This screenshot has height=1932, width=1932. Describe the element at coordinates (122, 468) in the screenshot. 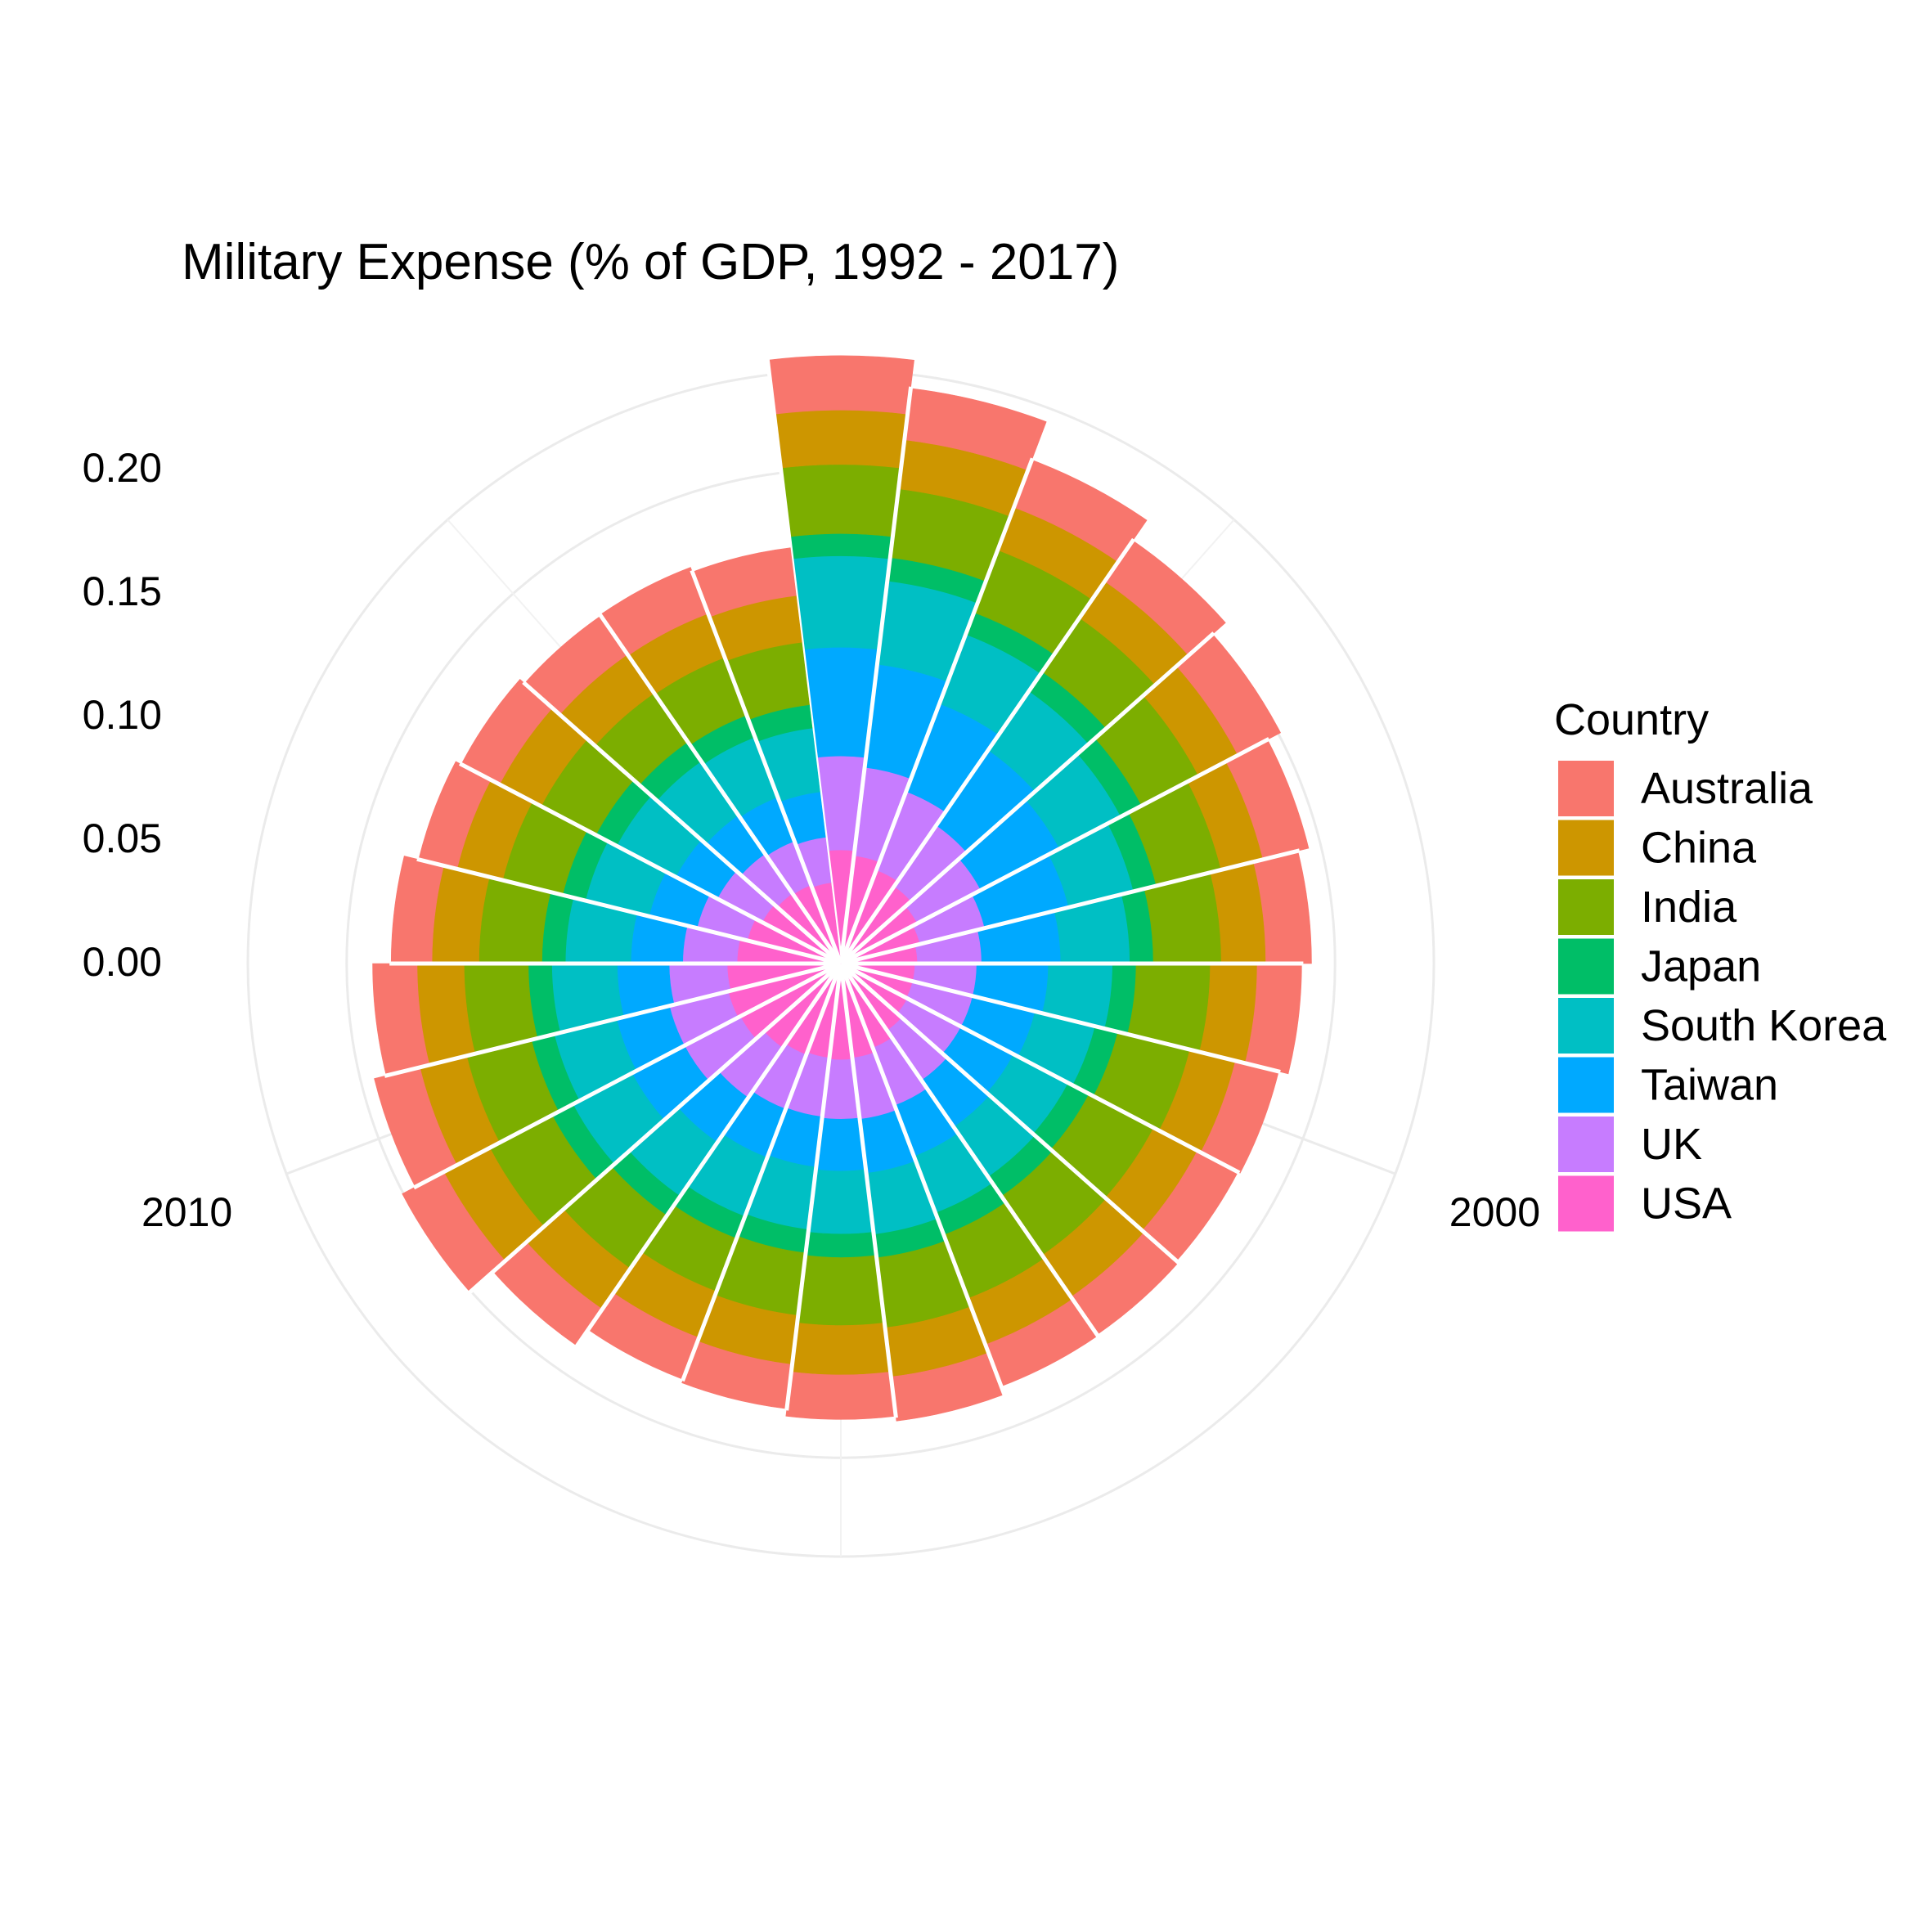

I see `y-tick-label: 0.20` at that location.